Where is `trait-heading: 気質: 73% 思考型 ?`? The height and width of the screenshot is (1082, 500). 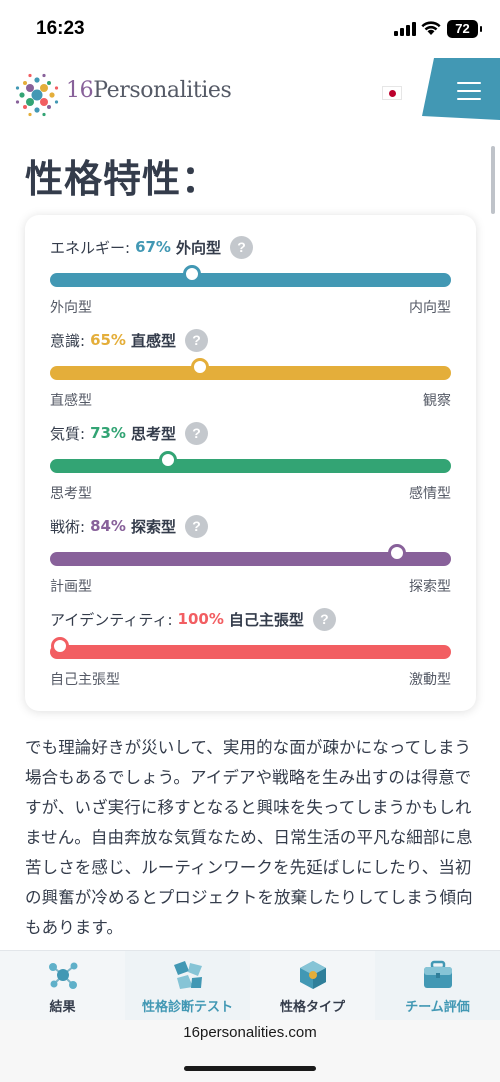 trait-heading: 気質: 73% 思考型 ? is located at coordinates (129, 433).